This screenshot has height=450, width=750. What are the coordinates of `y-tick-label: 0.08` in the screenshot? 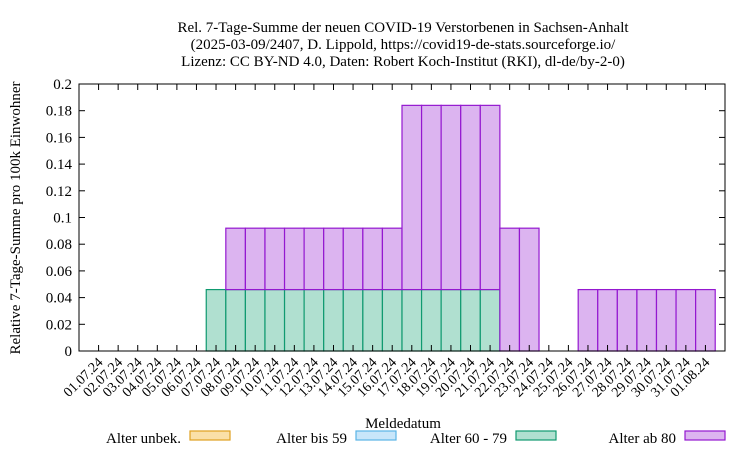 It's located at (59, 245).